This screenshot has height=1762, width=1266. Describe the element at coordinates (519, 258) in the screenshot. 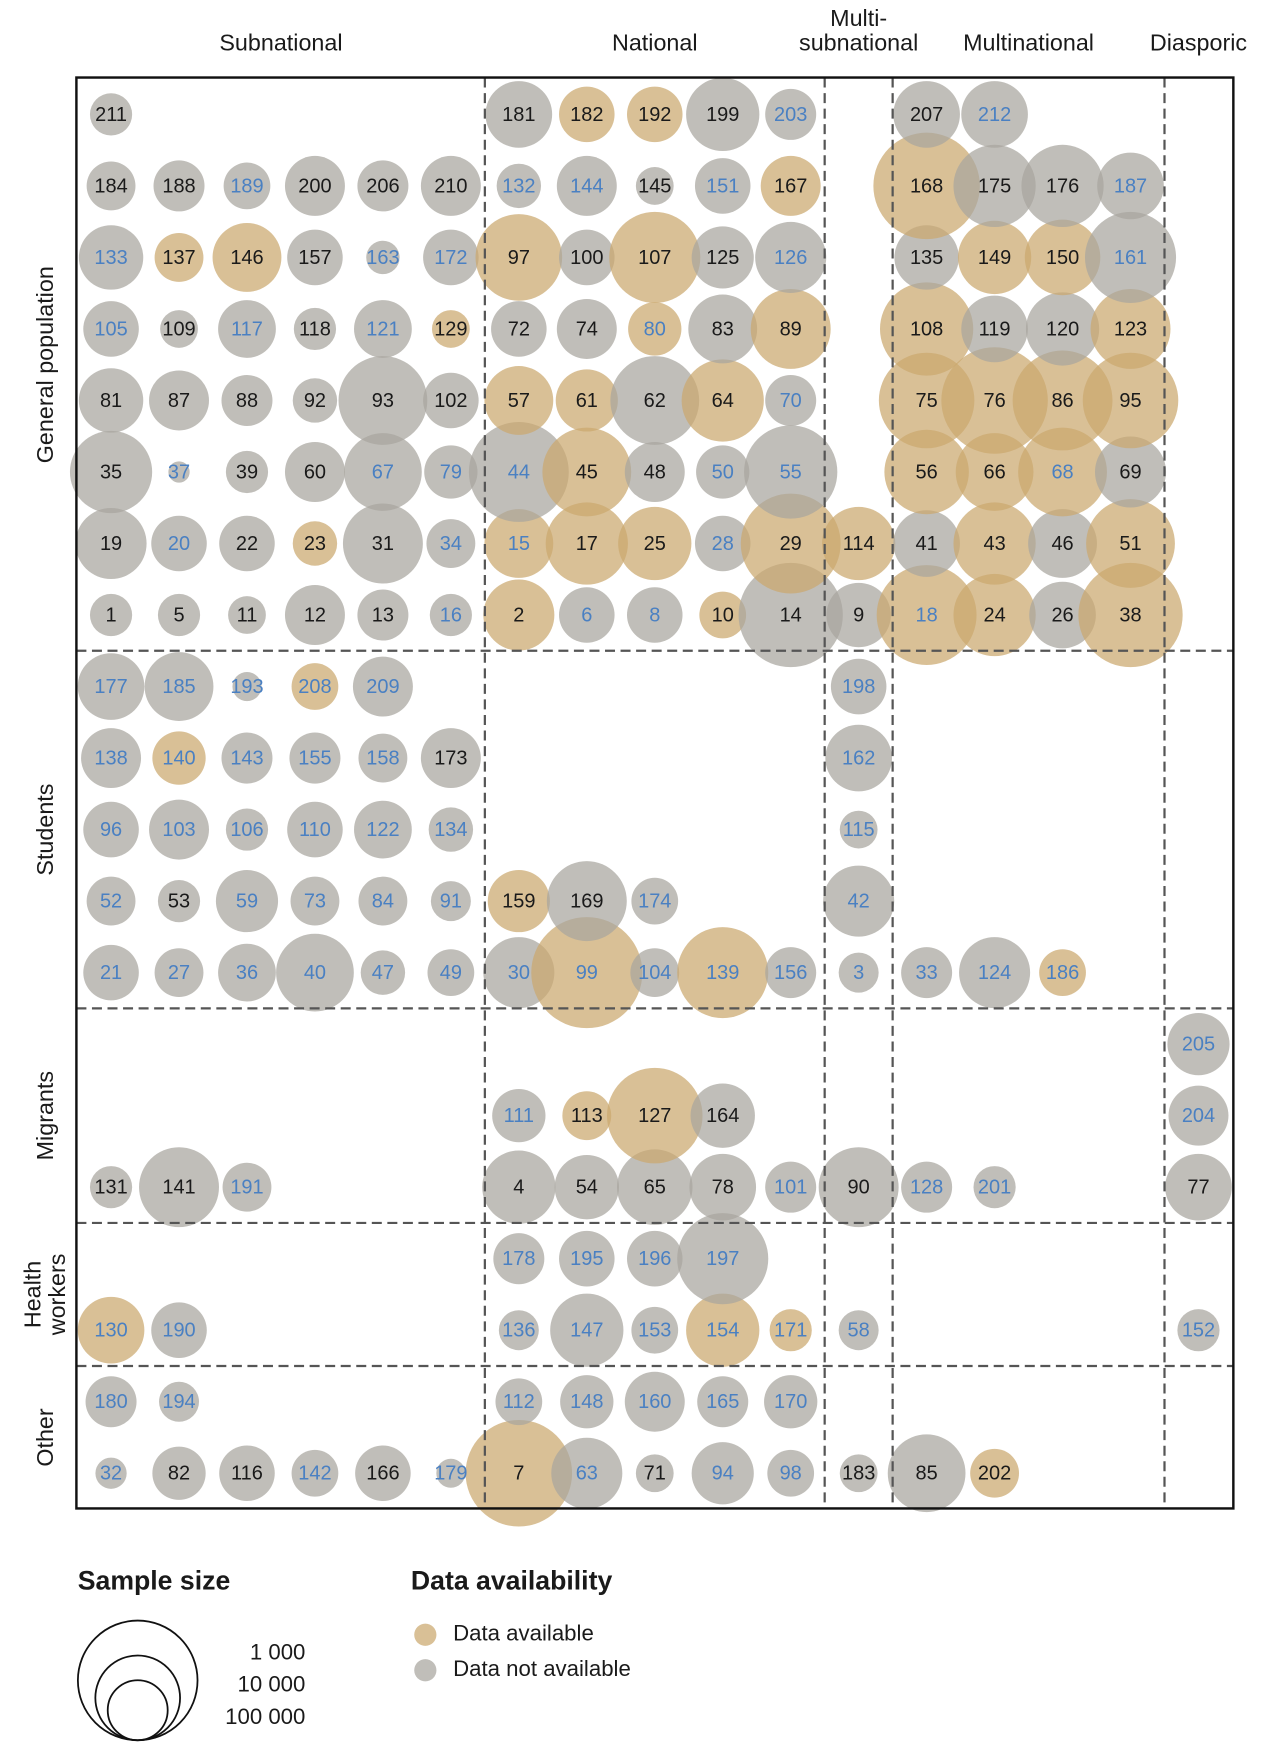

I see `bubble-label: 97` at that location.